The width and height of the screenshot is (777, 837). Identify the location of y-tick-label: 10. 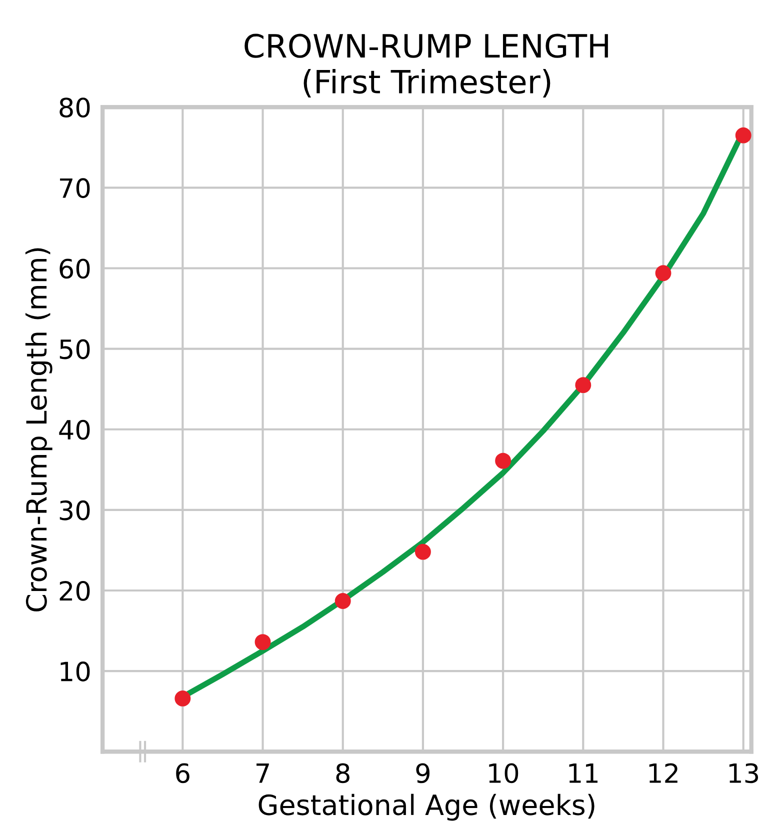
(75, 672).